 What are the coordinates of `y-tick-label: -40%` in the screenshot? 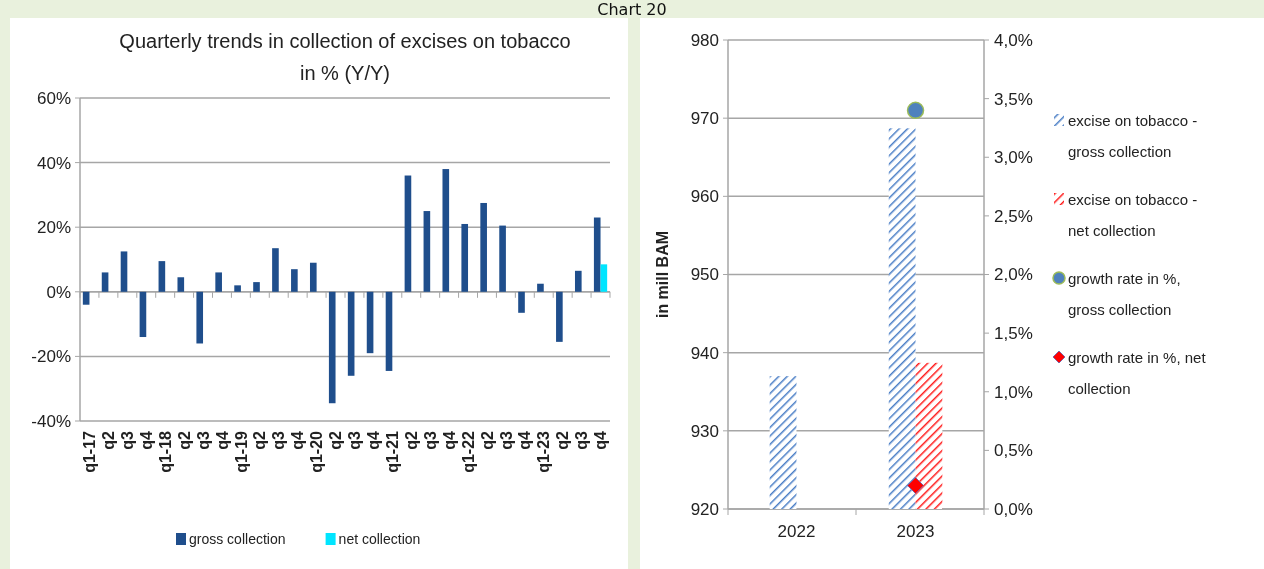 It's located at (51, 421).